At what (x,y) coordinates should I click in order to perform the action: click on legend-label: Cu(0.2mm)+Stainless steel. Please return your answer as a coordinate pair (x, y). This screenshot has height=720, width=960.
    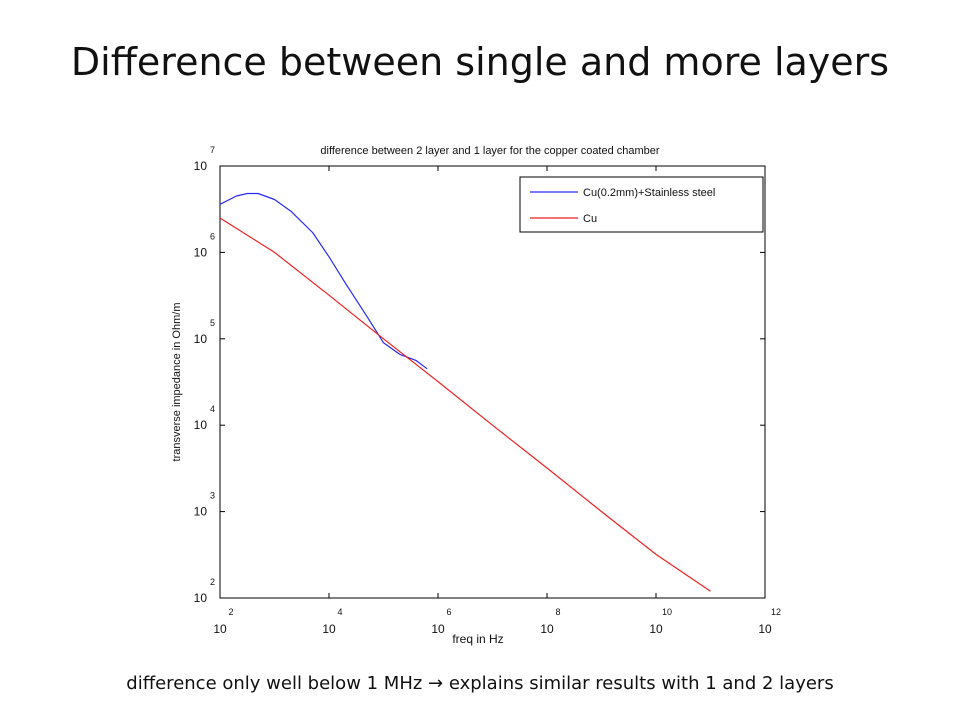
    Looking at the image, I should click on (649, 193).